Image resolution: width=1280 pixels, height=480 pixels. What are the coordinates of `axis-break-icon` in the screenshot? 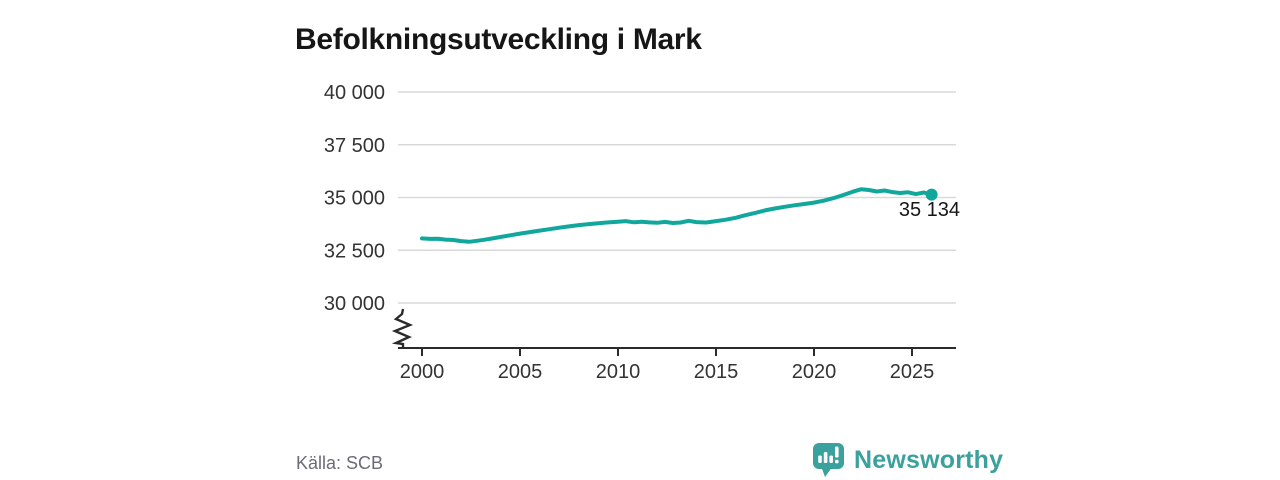 It's located at (402, 328).